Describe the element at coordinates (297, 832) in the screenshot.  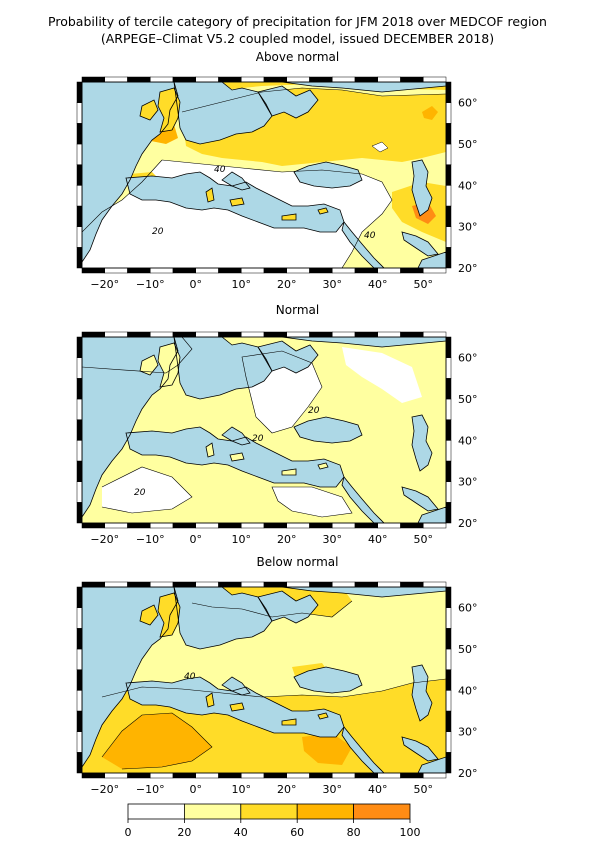
I see `colorbar-label: 60` at that location.